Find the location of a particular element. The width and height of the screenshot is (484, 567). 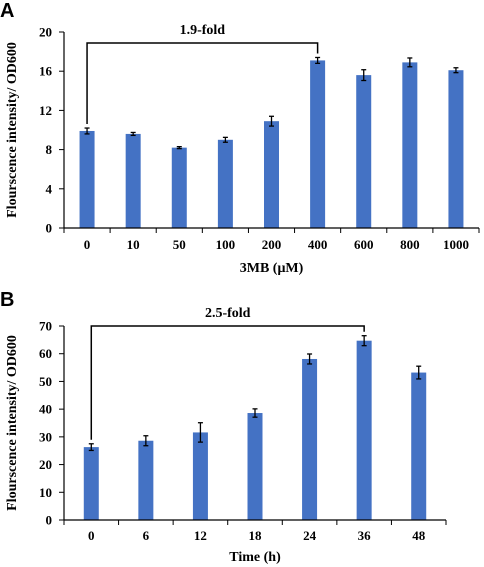

x-tick-label: 6 is located at coordinates (146, 535).